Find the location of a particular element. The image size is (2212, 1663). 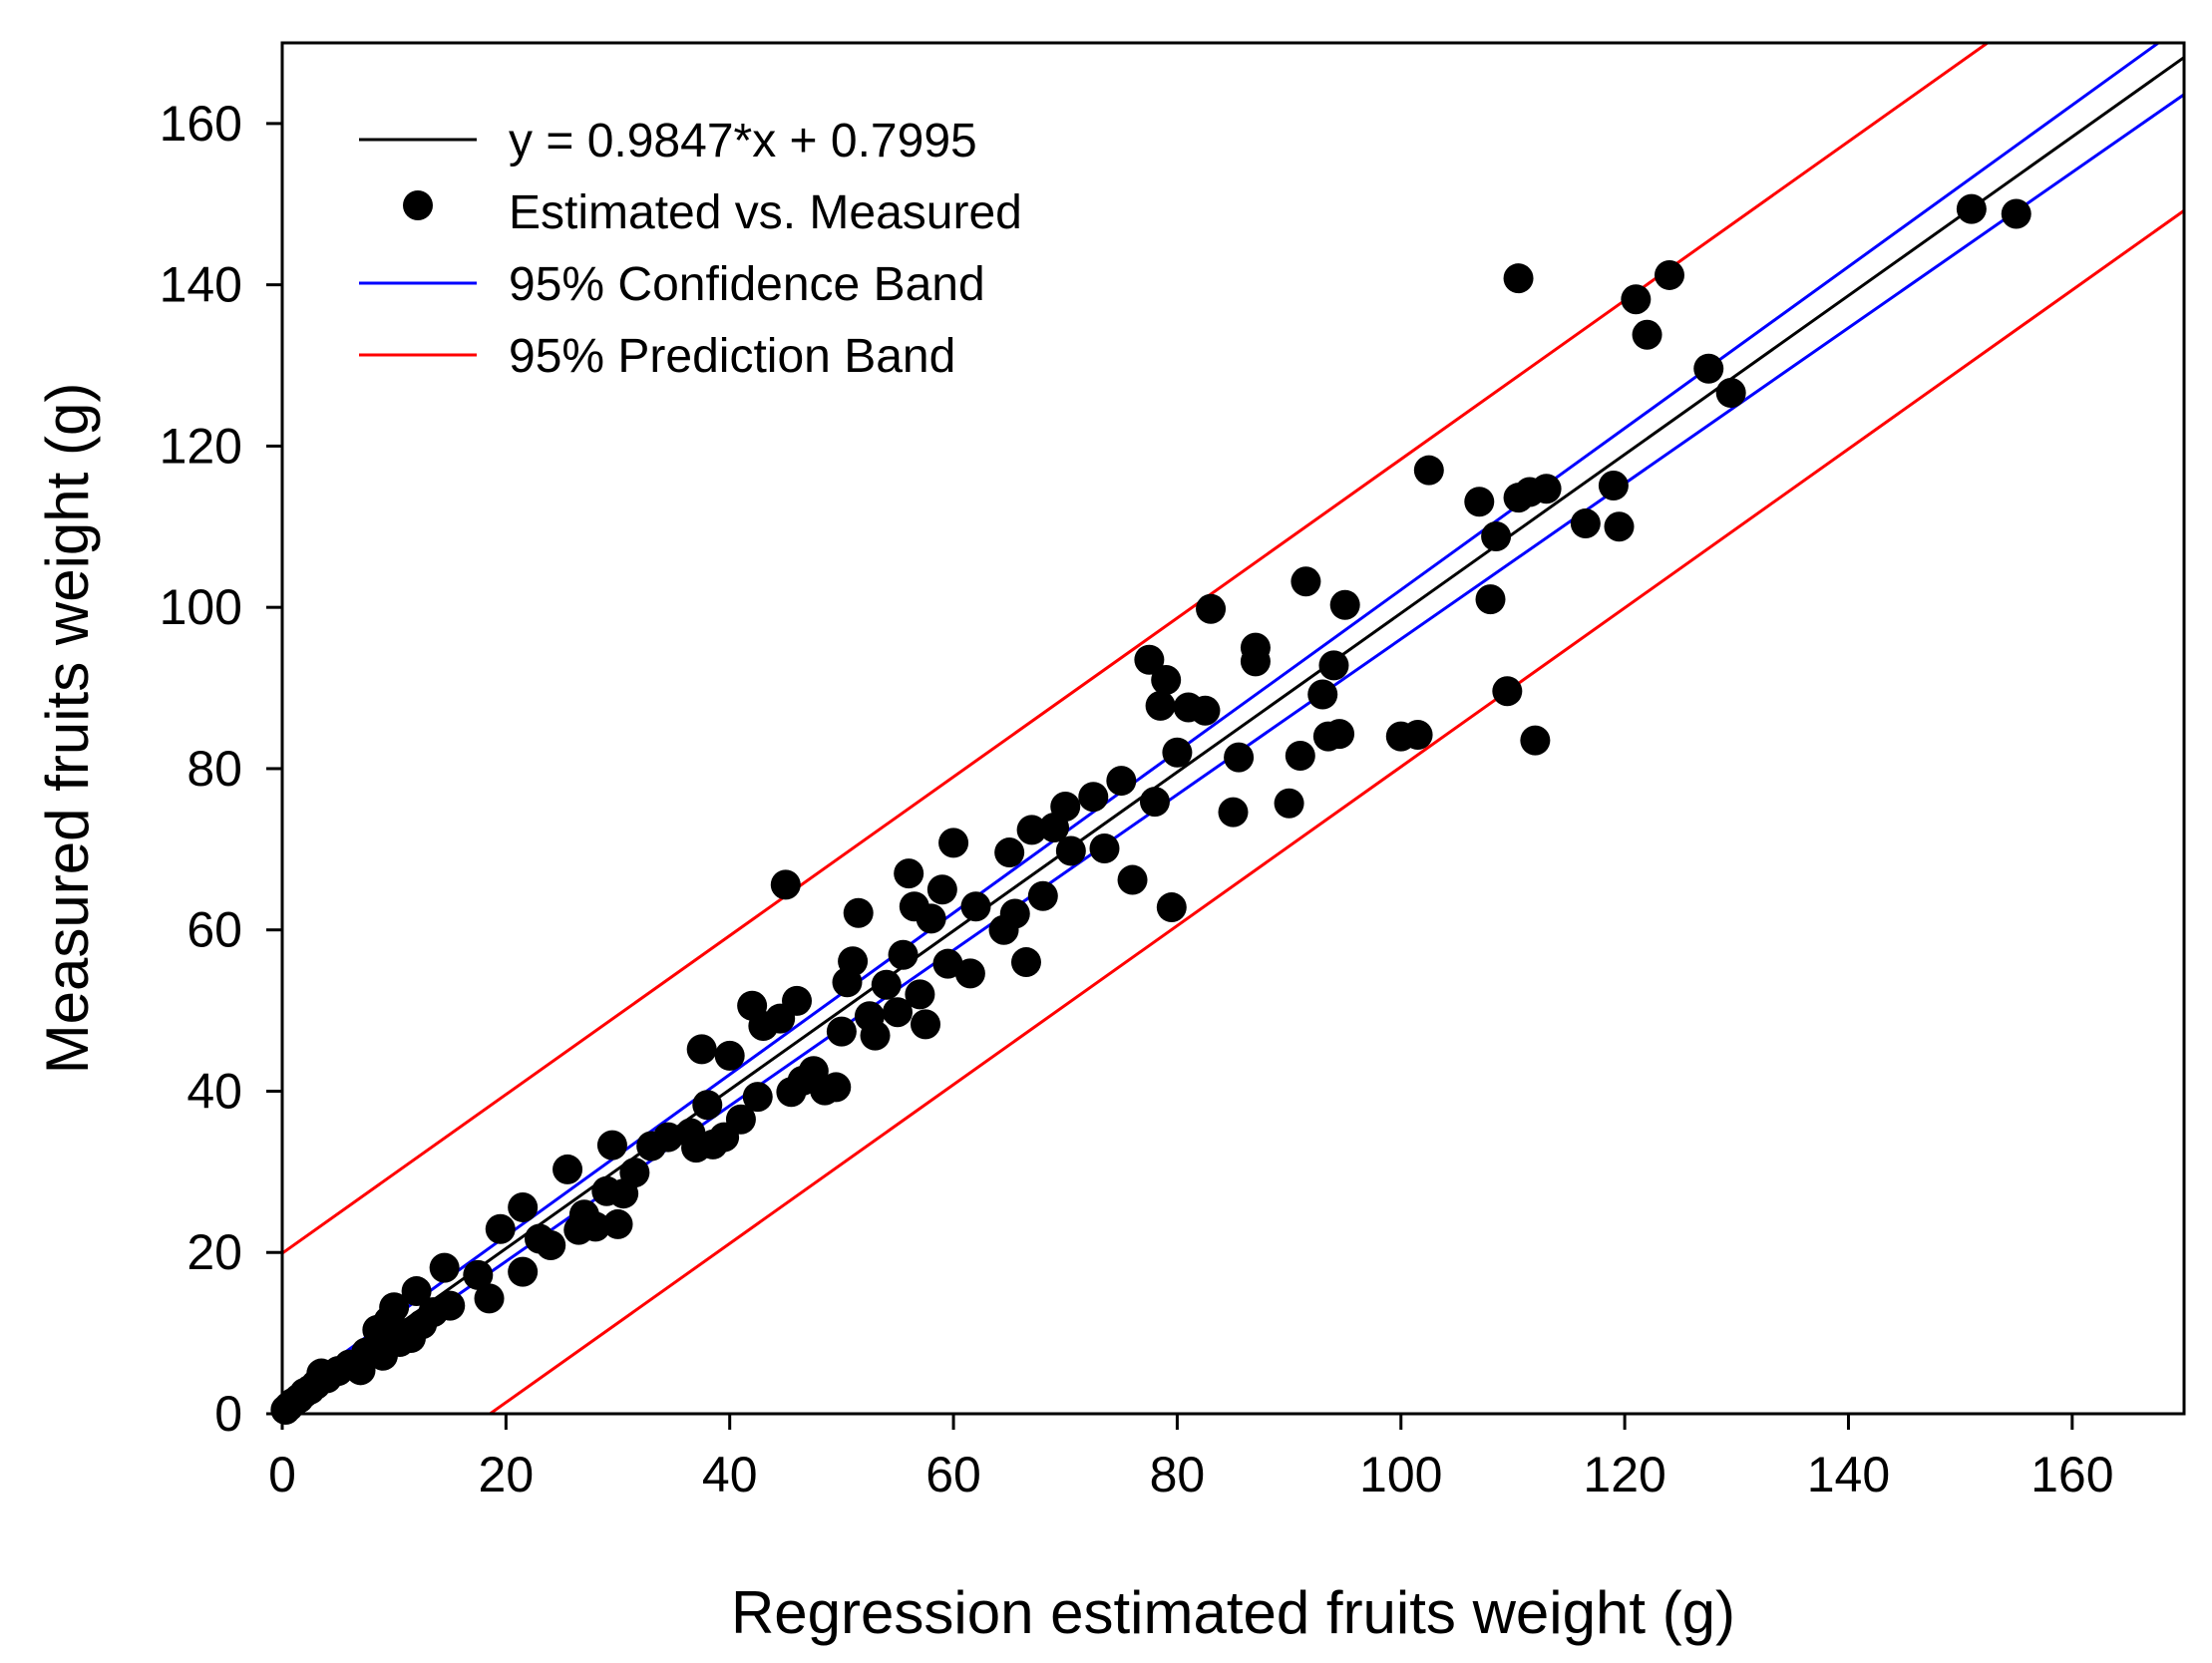

x-tick-label: 20 is located at coordinates (507, 1474).